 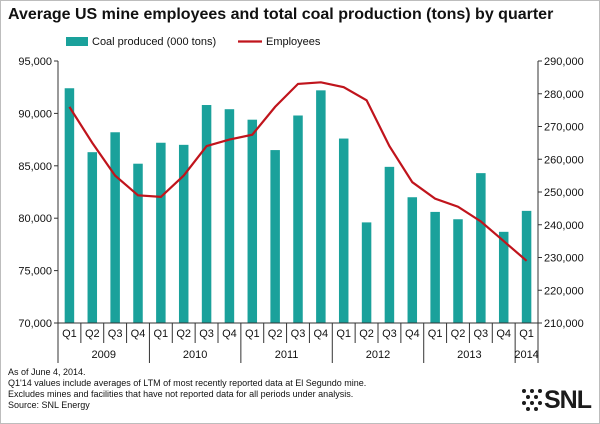 What do you see at coordinates (469, 355) in the screenshot?
I see `x-group-label: 2013` at bounding box center [469, 355].